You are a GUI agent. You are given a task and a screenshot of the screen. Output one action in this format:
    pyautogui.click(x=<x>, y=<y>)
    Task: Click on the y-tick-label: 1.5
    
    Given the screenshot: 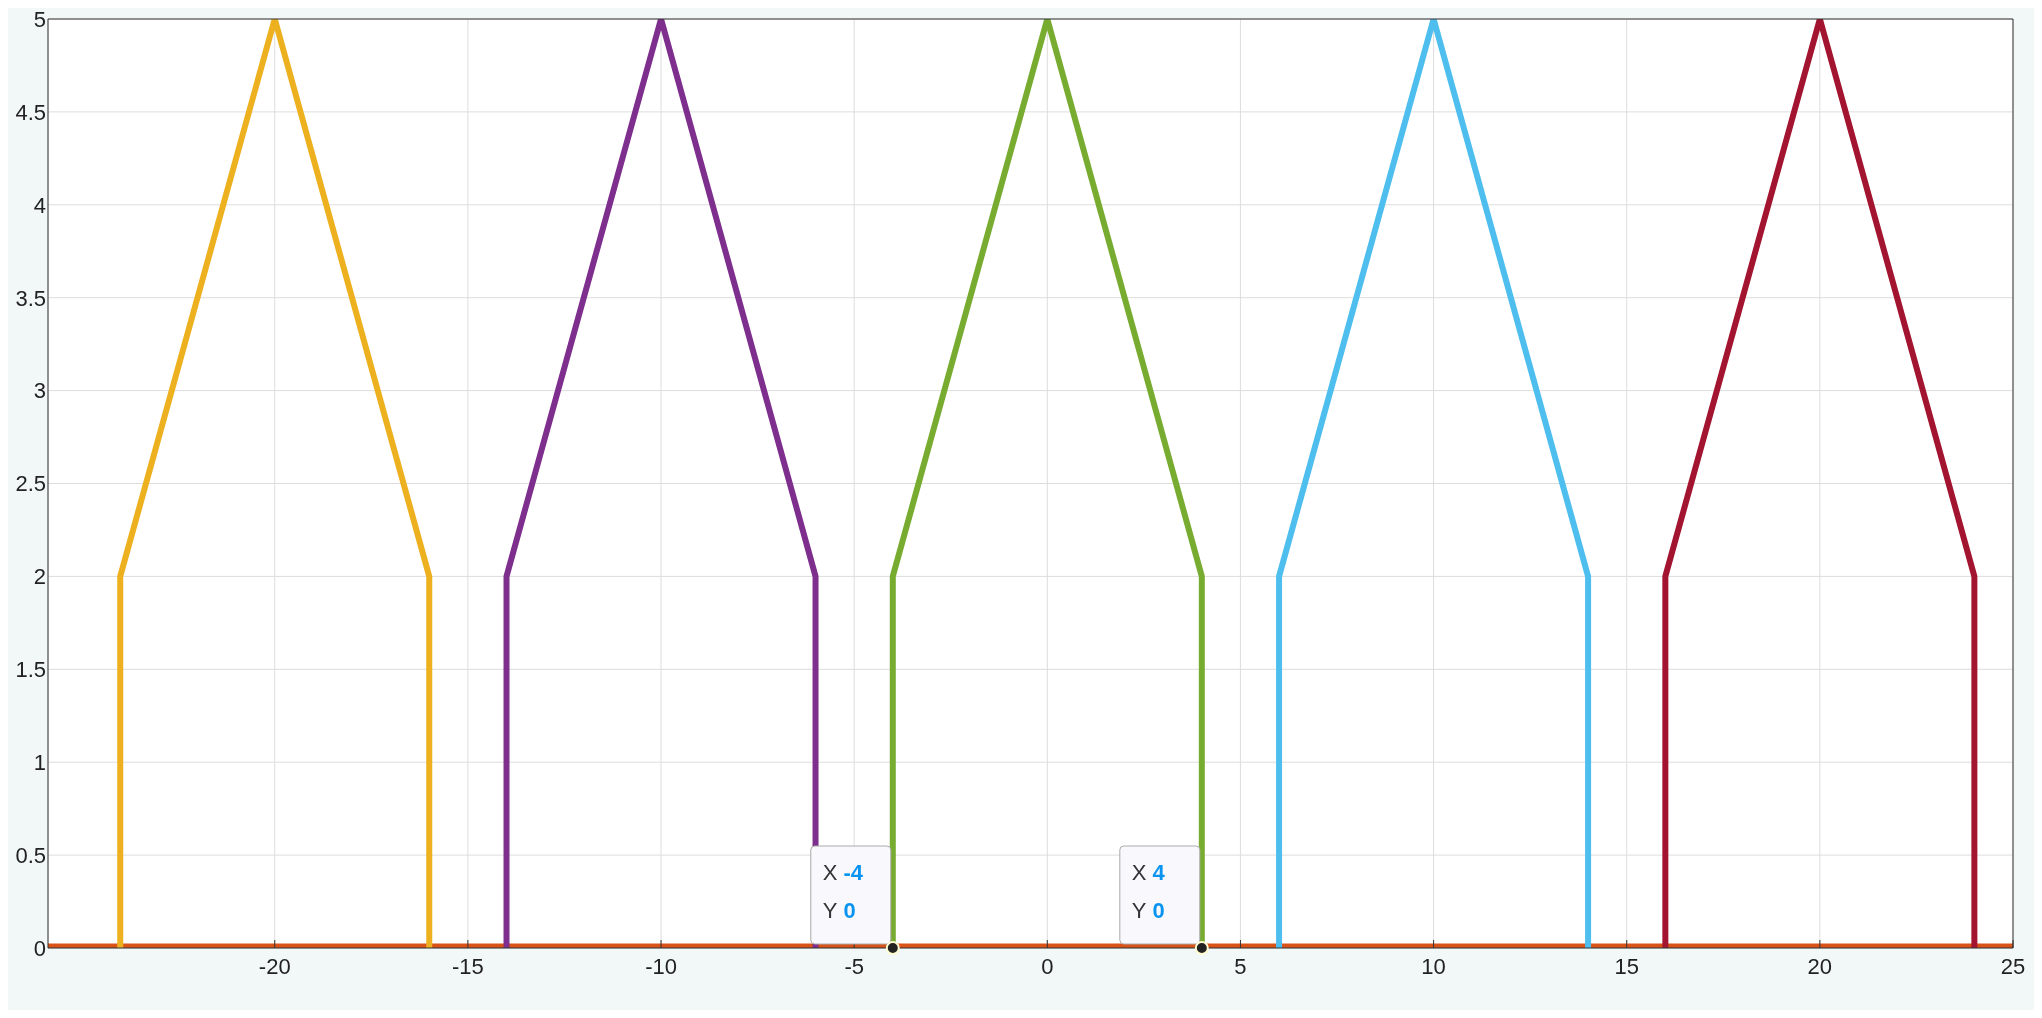 What is the action you would take?
    pyautogui.click(x=30, y=670)
    